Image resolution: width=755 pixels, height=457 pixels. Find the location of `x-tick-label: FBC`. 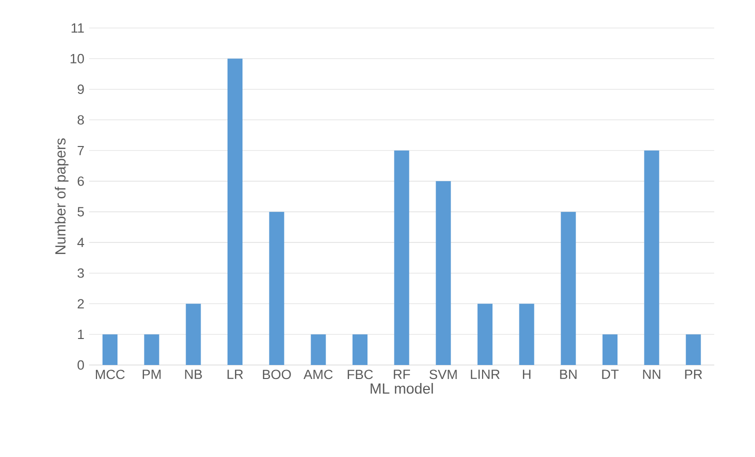

x-tick-label: FBC is located at coordinates (360, 375).